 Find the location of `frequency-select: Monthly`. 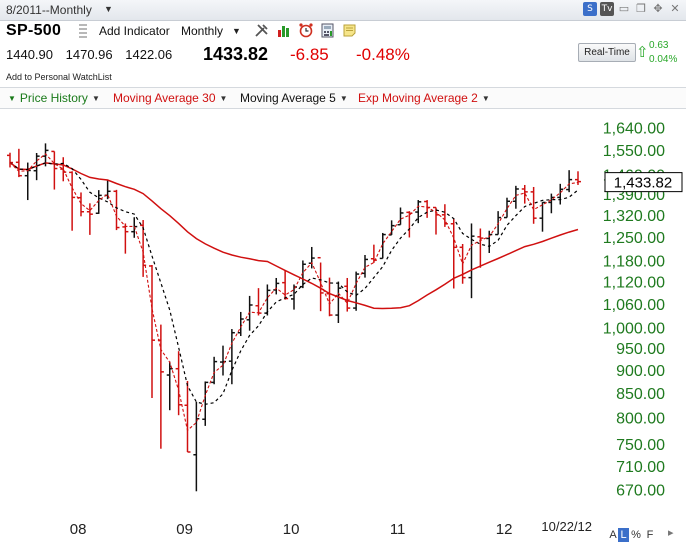

frequency-select: Monthly is located at coordinates (202, 31).